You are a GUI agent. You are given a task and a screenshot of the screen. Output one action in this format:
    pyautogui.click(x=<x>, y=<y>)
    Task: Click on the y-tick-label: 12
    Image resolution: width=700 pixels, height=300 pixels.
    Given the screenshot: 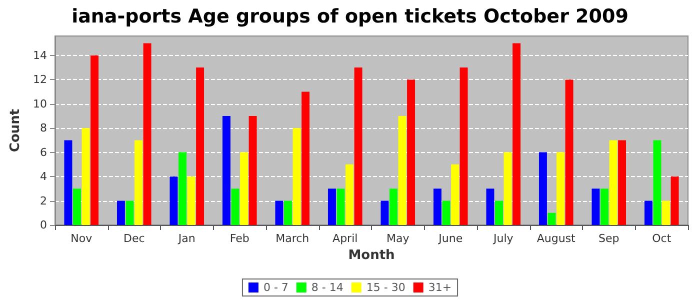 What is the action you would take?
    pyautogui.click(x=40, y=79)
    